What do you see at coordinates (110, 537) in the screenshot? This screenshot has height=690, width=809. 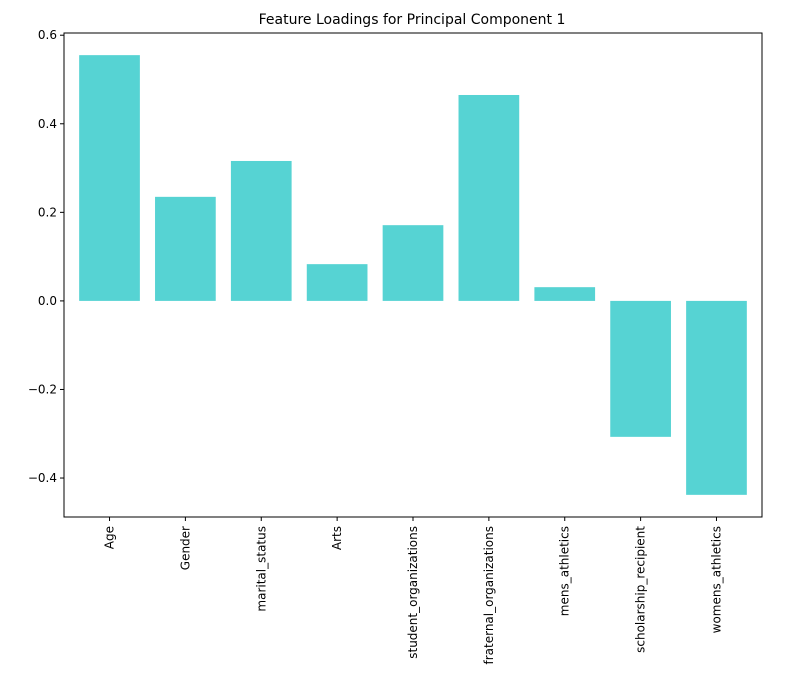 I see `x-tick-label: Age` at bounding box center [110, 537].